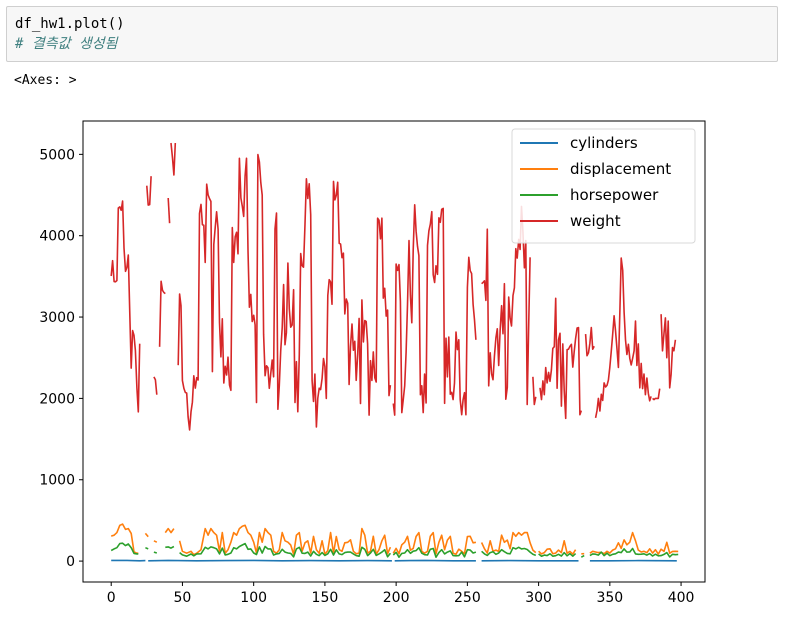 The width and height of the screenshot is (787, 631). Describe the element at coordinates (70, 34) in the screenshot. I see `code-editor: df_hw1.plot() # 결측값 생성됨` at that location.